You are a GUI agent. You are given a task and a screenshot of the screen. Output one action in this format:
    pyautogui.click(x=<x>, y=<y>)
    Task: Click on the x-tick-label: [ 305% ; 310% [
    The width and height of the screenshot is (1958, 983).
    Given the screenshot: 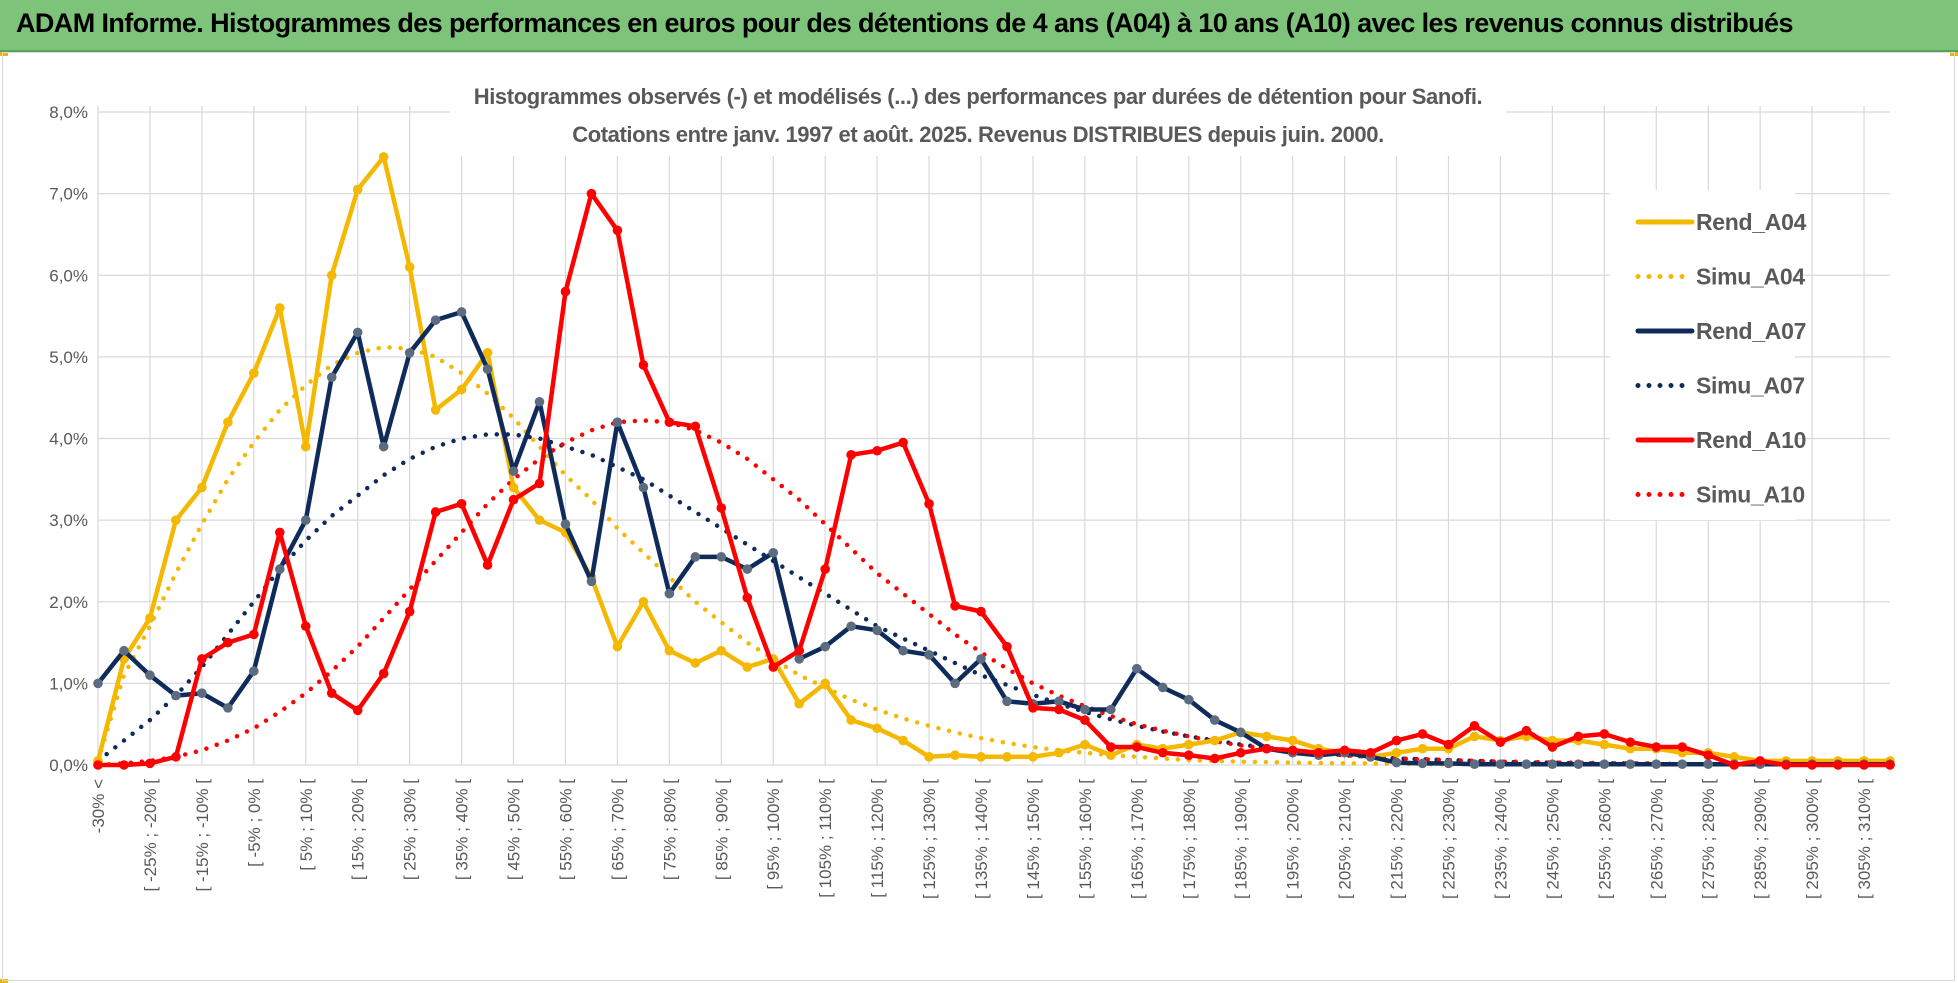 What is the action you would take?
    pyautogui.click(x=1864, y=839)
    